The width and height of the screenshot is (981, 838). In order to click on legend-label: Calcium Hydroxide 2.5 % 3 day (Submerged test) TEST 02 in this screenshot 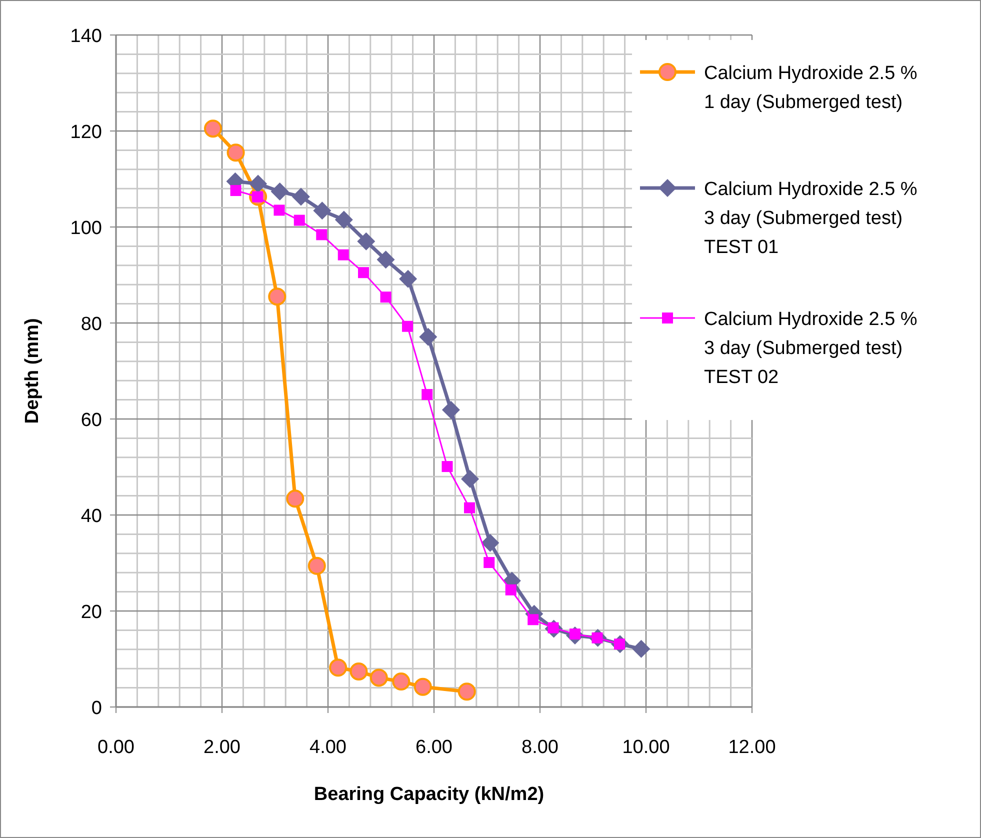, I will do `click(811, 348)`.